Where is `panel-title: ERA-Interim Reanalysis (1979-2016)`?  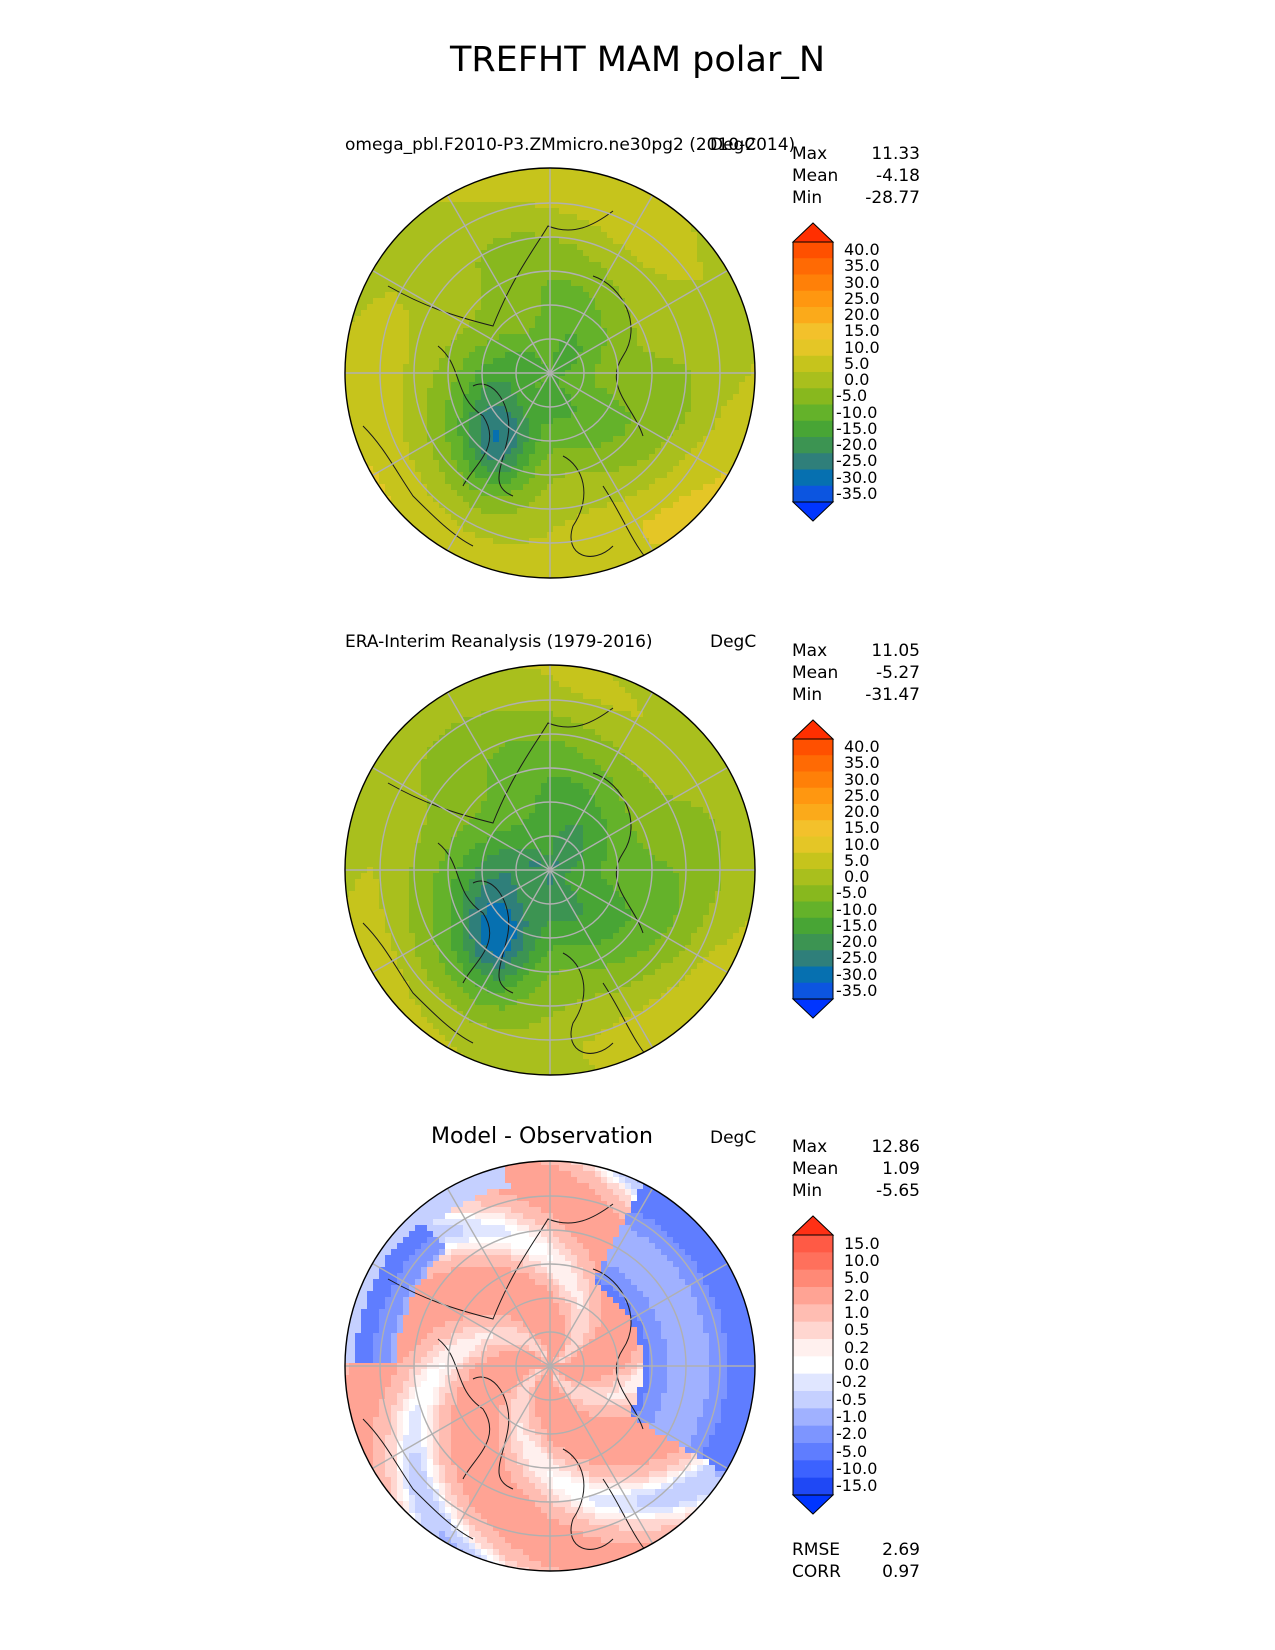 panel-title: ERA-Interim Reanalysis (1979-2016) is located at coordinates (499, 642).